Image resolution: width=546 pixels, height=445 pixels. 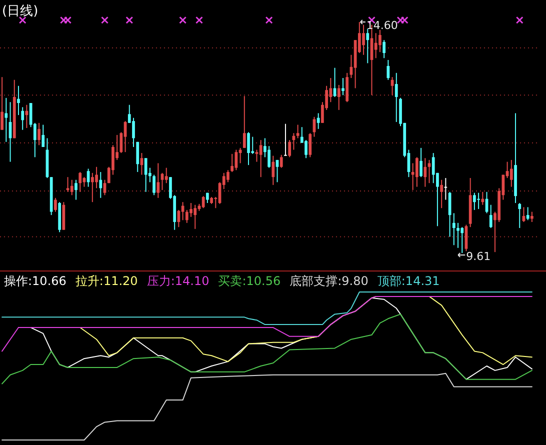 I want to click on text: 底部支撑:9.80, so click(x=329, y=281).